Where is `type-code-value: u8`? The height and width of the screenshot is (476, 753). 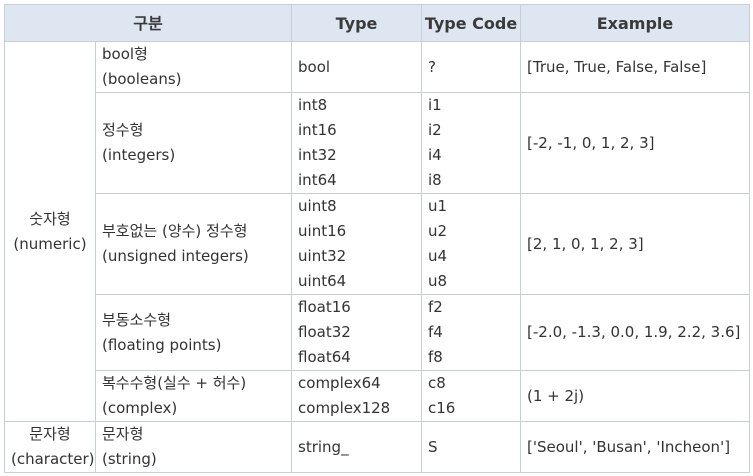 type-code-value: u8 is located at coordinates (438, 281).